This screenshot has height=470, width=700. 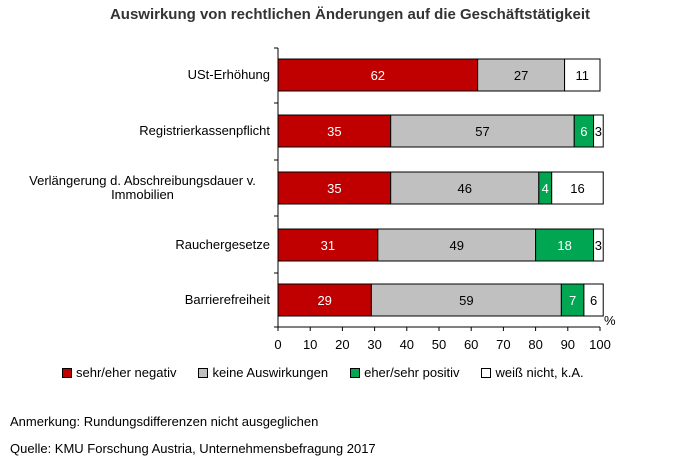 What do you see at coordinates (503, 344) in the screenshot?
I see `x-tick-label: 70` at bounding box center [503, 344].